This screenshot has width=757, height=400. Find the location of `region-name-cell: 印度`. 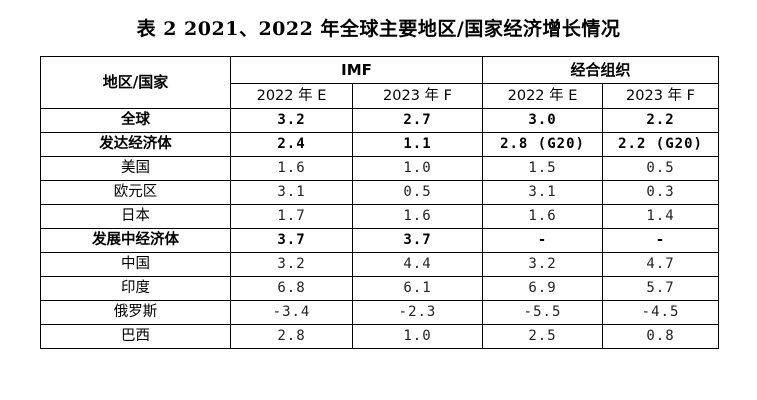

region-name-cell: 印度 is located at coordinates (135, 288).